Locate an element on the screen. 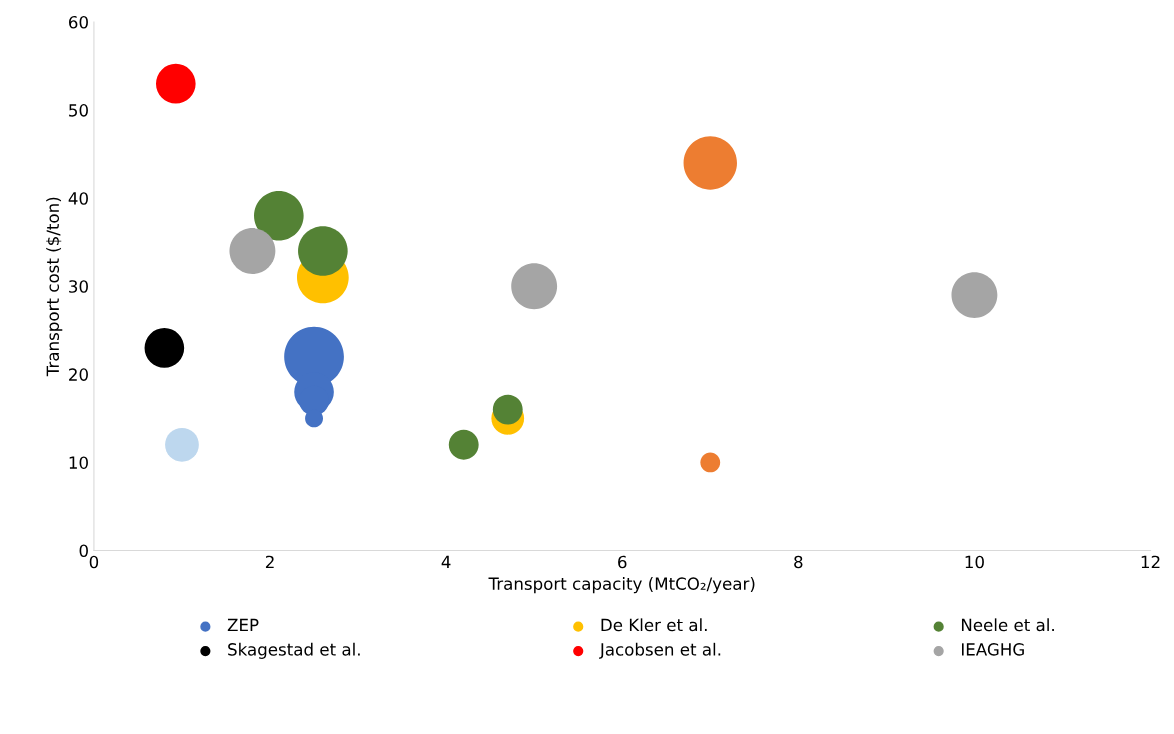 This screenshot has height=734, width=1174. y-tick-label: 10 is located at coordinates (78, 462).